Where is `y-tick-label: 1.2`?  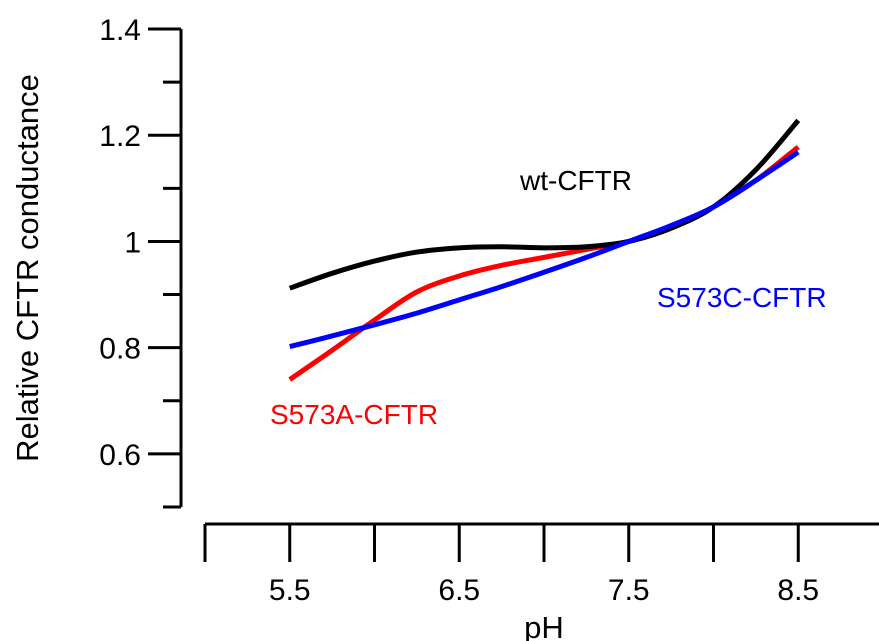
y-tick-label: 1.2 is located at coordinates (120, 136).